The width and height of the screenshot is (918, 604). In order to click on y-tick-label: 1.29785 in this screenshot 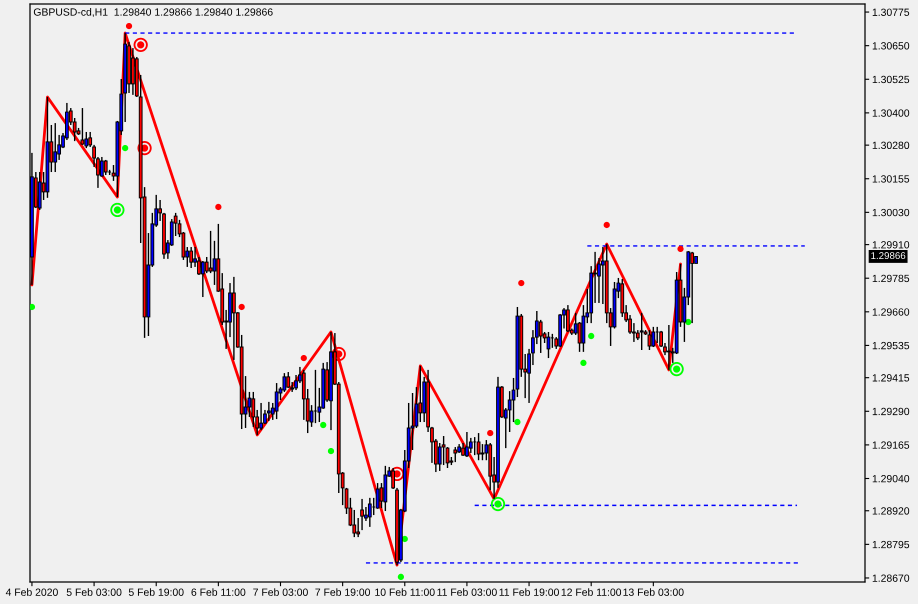, I will do `click(891, 278)`.